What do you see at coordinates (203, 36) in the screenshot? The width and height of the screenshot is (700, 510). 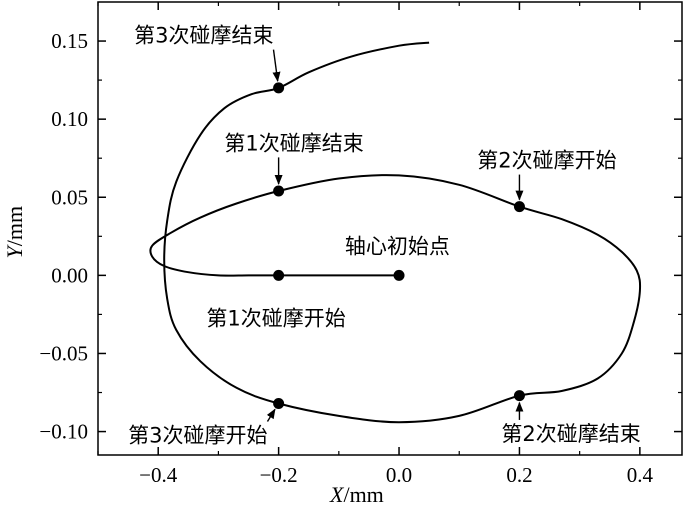 I see `event-label: 第3次碰摩结束` at bounding box center [203, 36].